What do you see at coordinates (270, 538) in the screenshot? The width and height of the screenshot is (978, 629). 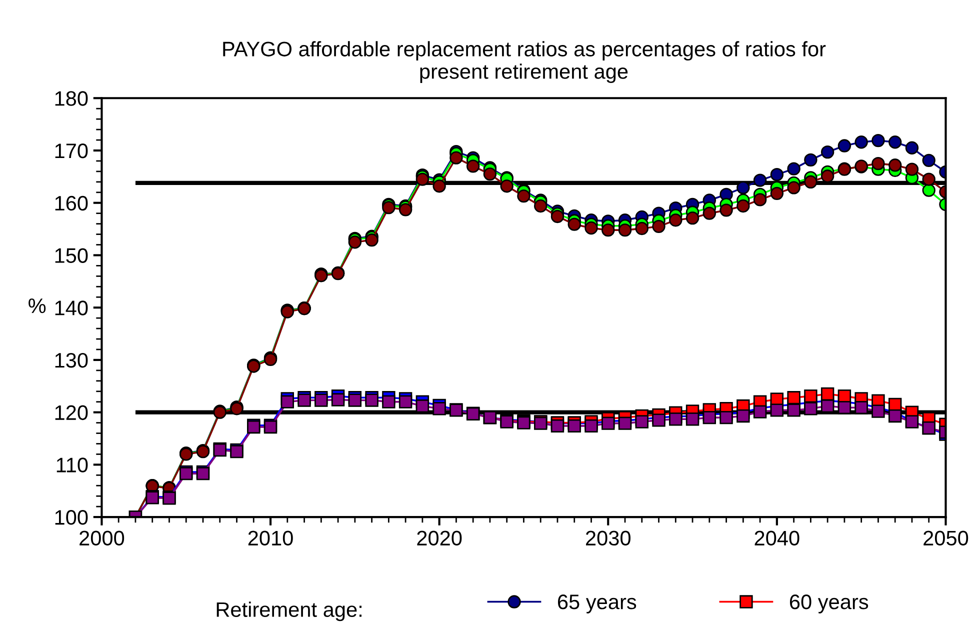 I see `x-tick-label: 2010` at bounding box center [270, 538].